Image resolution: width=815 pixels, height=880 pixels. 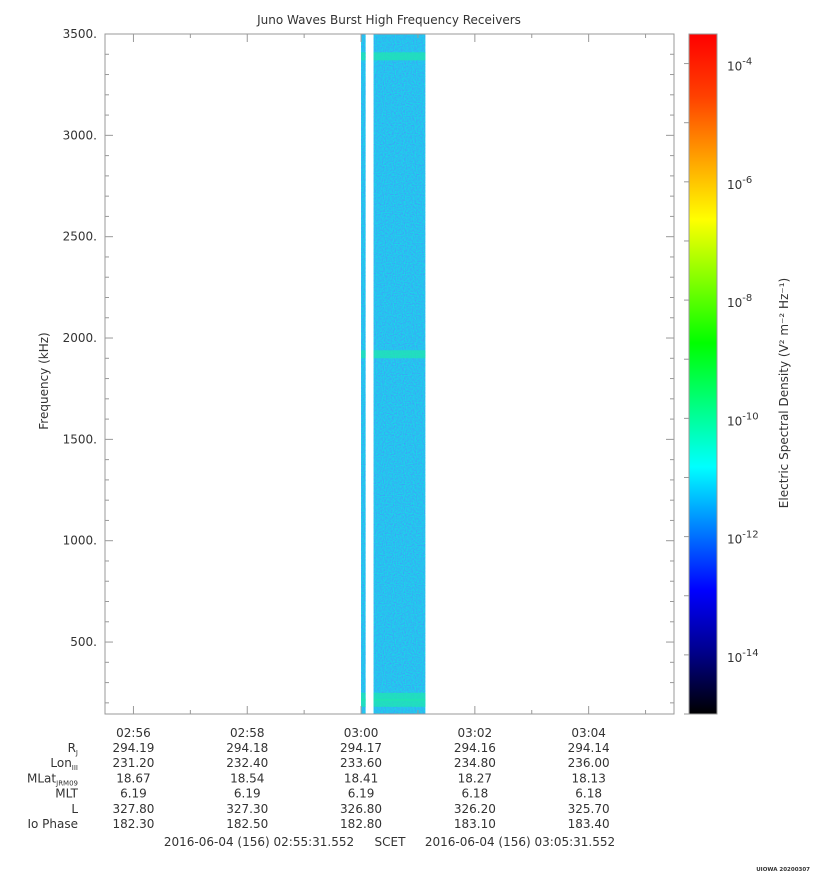 I want to click on y-tick-label: 1000., so click(x=80, y=541).